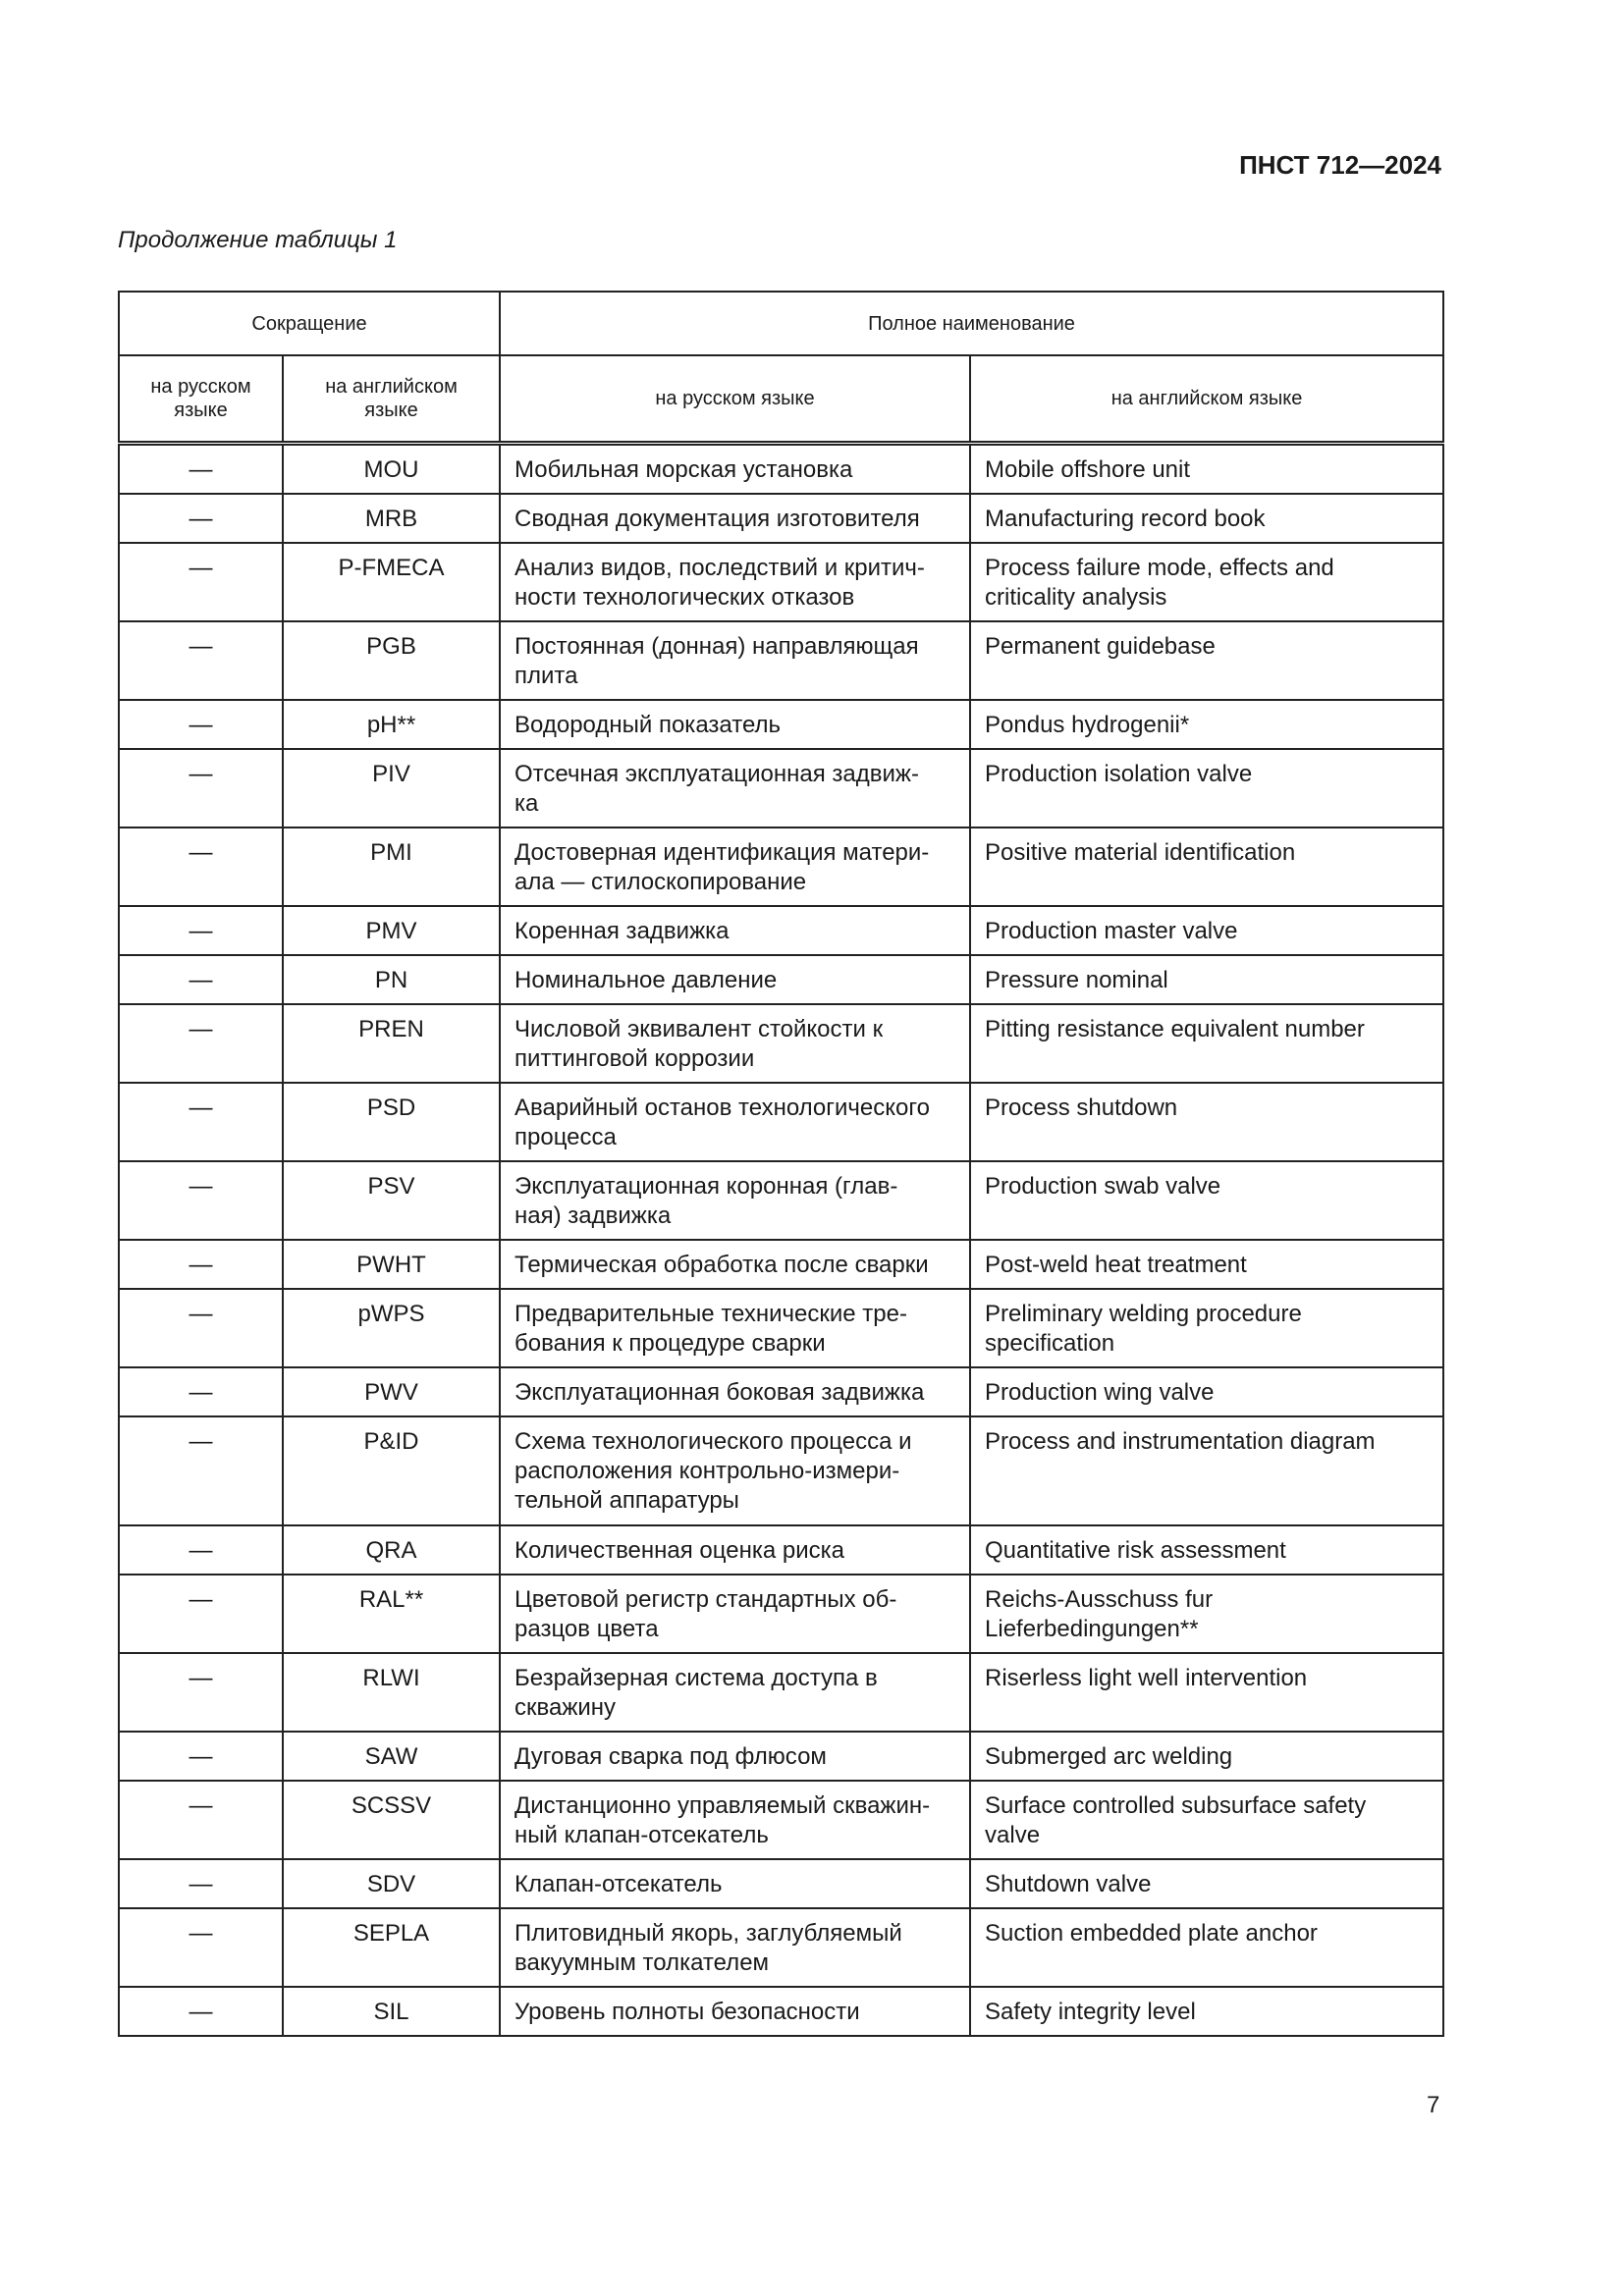 This screenshot has height=2296, width=1624. Describe the element at coordinates (391, 1692) in the screenshot. I see `cell-en-abbr: RLWI` at that location.